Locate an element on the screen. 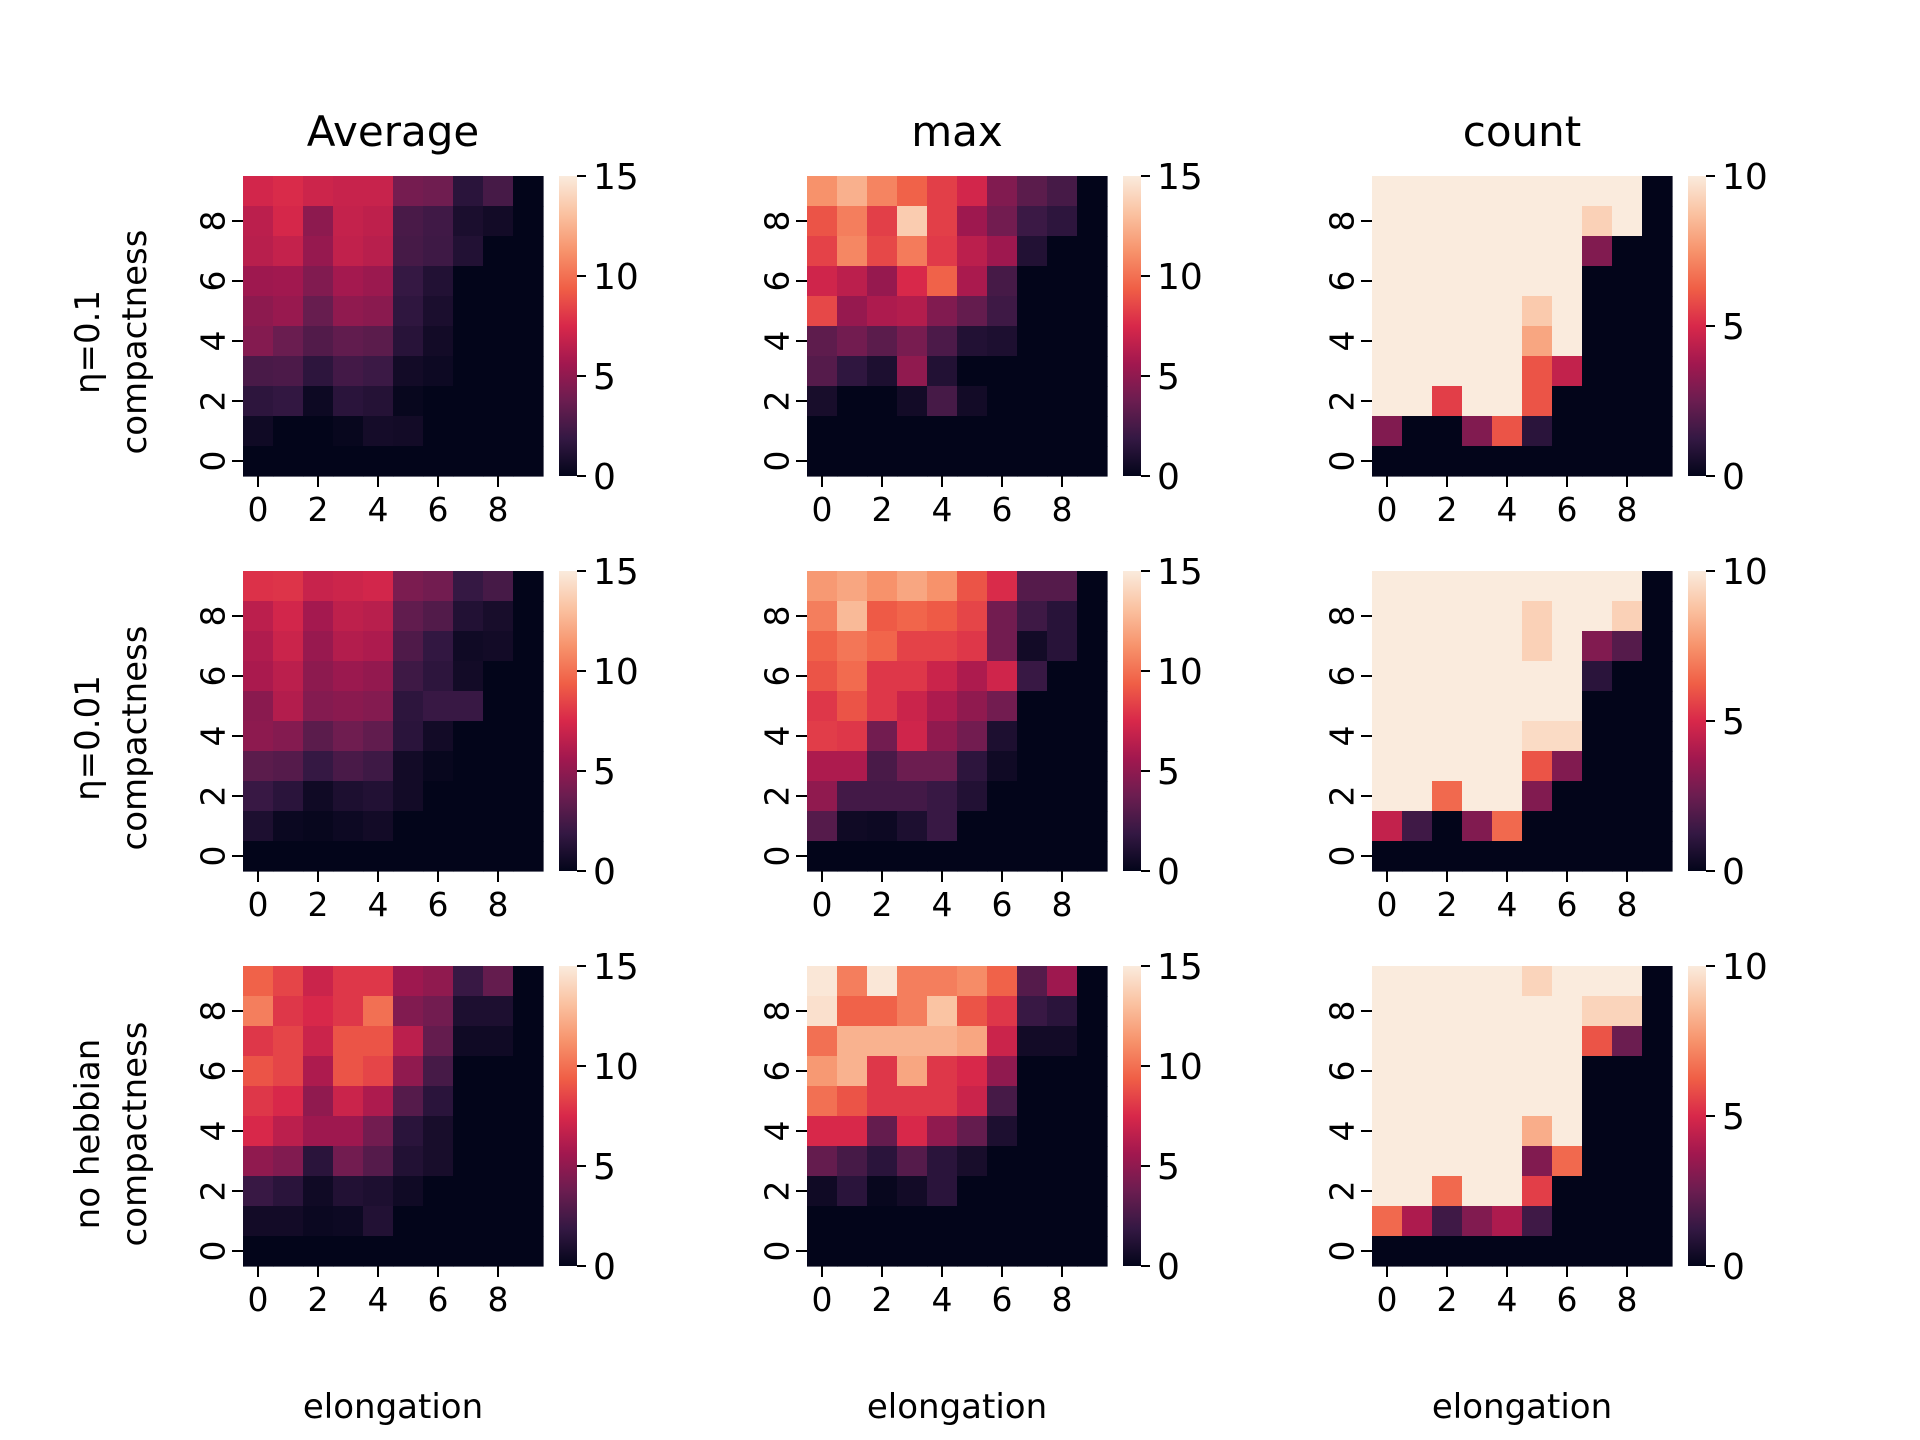 The height and width of the screenshot is (1440, 1920). y-tick-label: 4 is located at coordinates (777, 736).